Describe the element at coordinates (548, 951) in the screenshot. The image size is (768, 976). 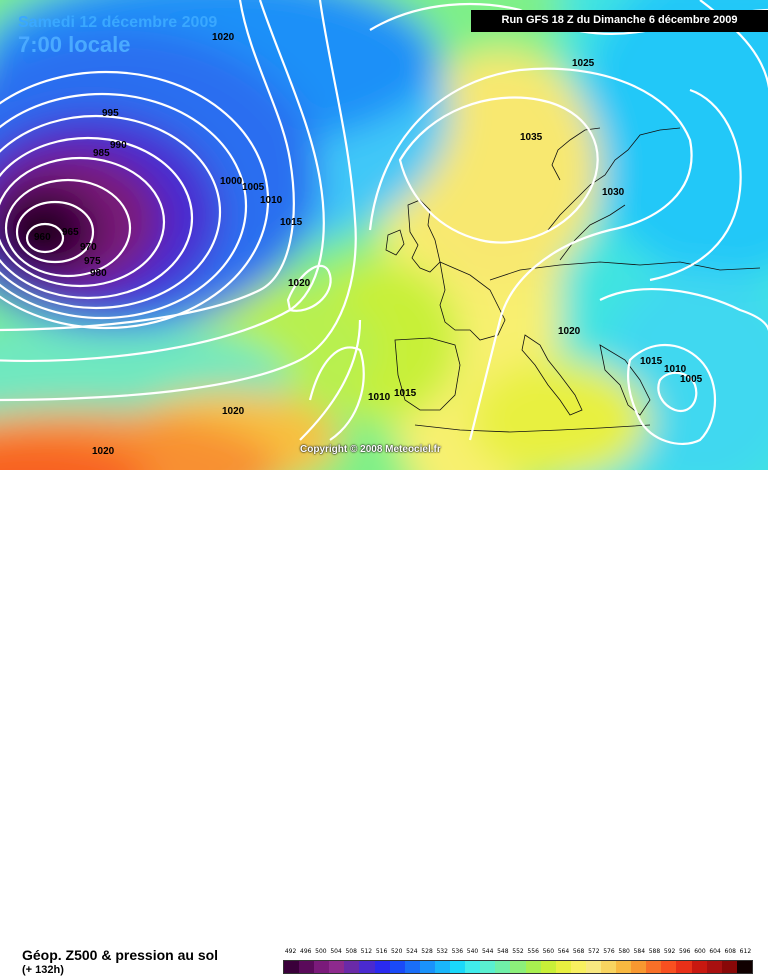
I see `scale-tick-label: 560` at that location.